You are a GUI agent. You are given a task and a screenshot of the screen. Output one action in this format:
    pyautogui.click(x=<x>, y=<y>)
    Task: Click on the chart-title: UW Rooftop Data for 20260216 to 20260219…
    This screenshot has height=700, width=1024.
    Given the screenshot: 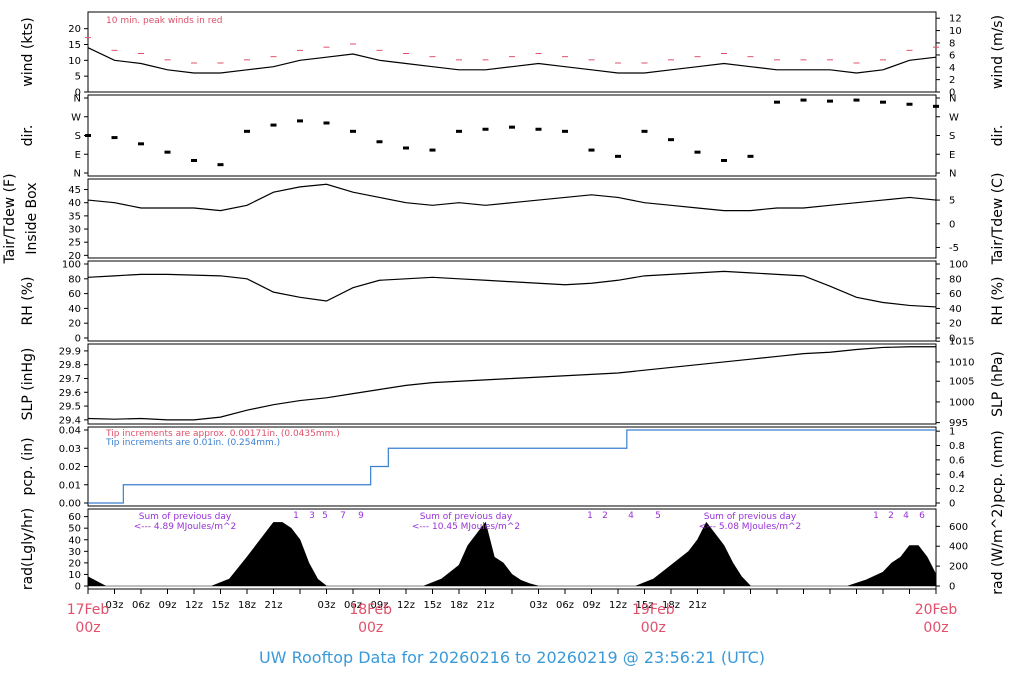 What is the action you would take?
    pyautogui.click(x=512, y=657)
    